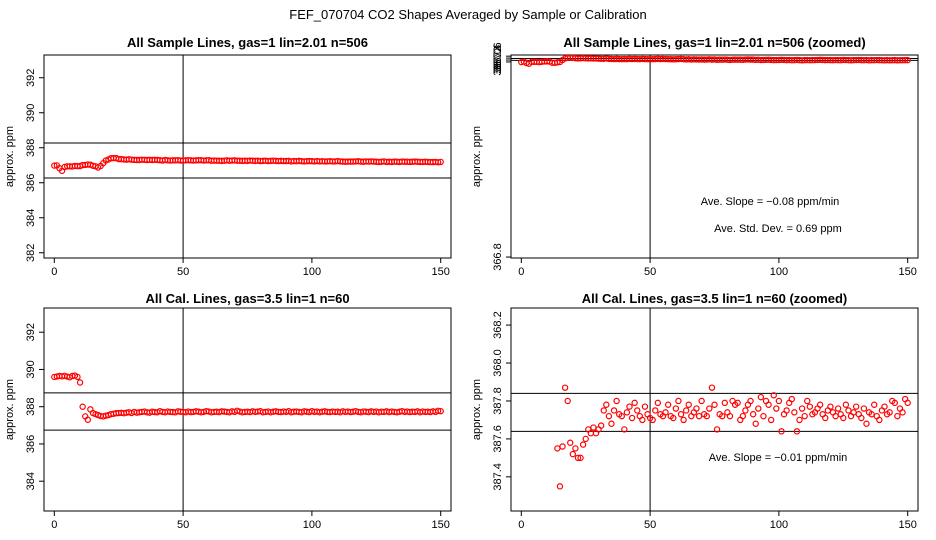 The width and height of the screenshot is (936, 540). Describe the element at coordinates (778, 458) in the screenshot. I see `annotation: Ave. Slope = −0.01 ppm/min` at that location.